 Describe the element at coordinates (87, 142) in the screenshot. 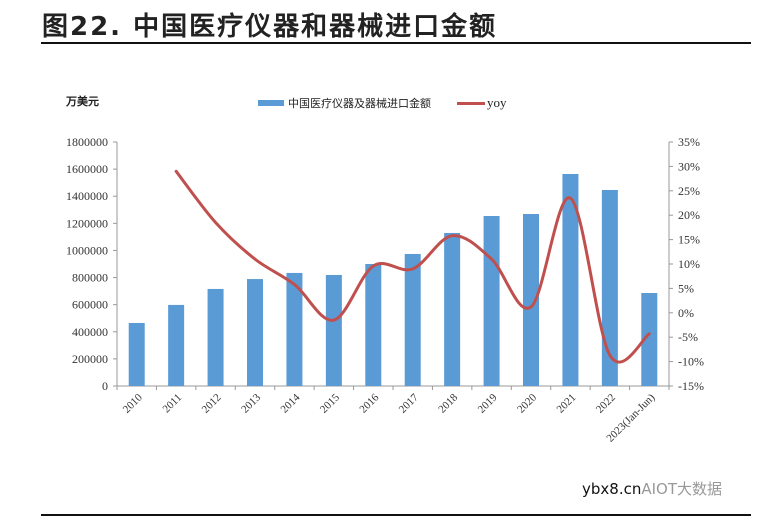

I see `y-tick-label-left: 1800000` at that location.